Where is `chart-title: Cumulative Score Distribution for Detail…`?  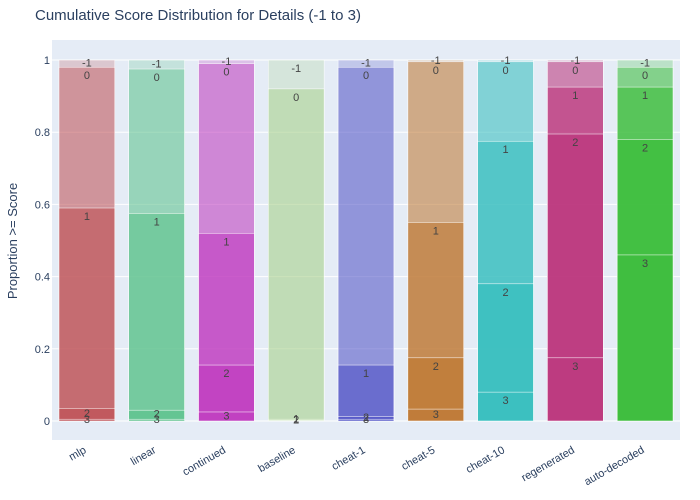 chart-title: Cumulative Score Distribution for Detail… is located at coordinates (198, 15).